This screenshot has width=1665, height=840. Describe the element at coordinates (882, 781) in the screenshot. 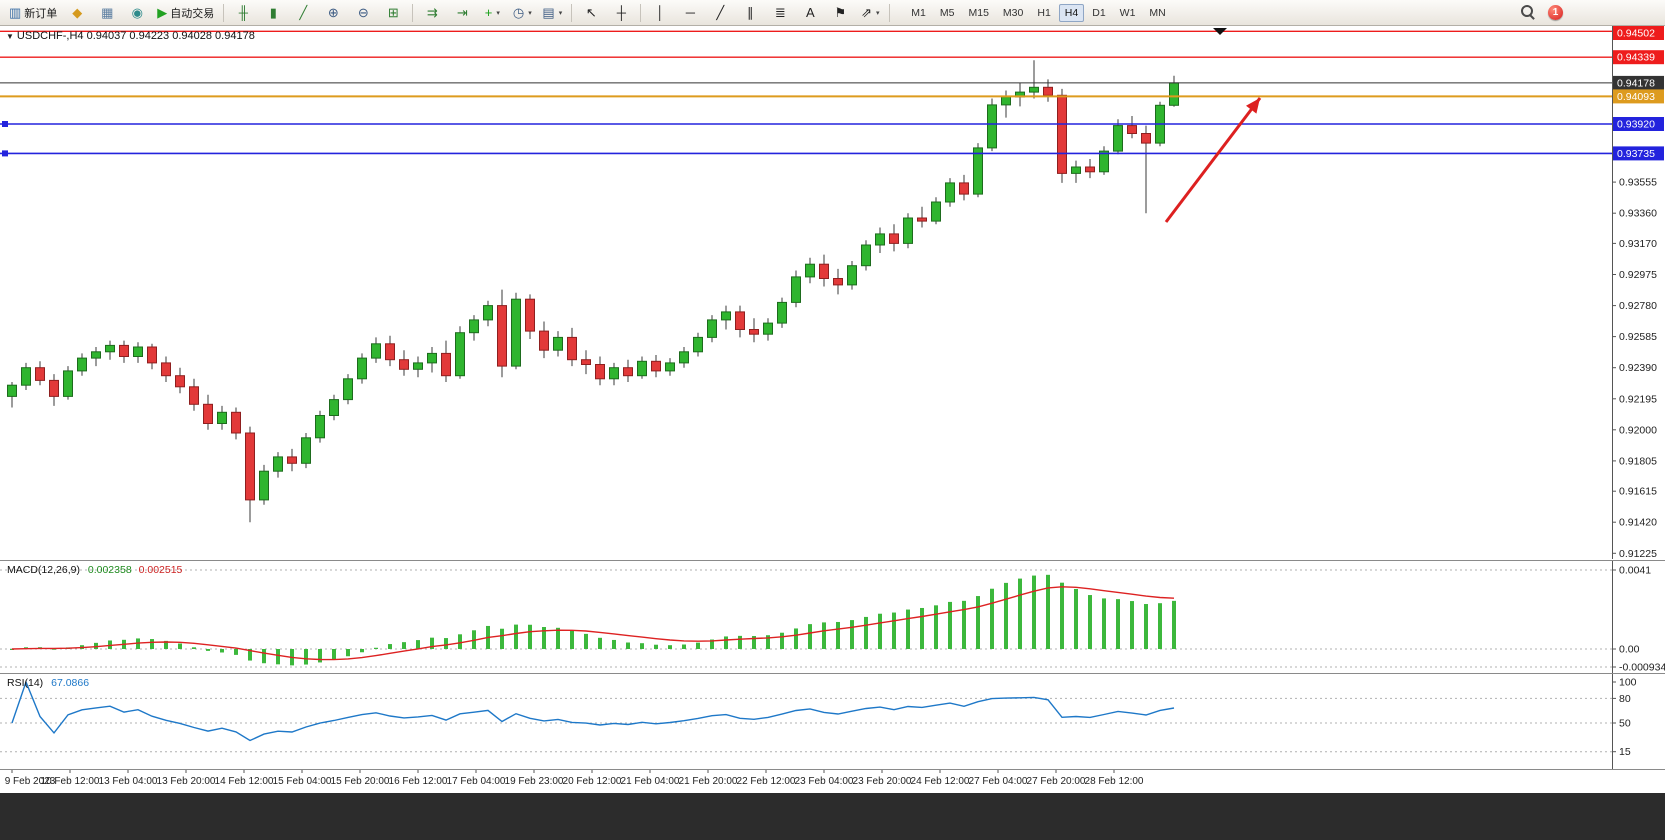

I see `svg-text: 23 Feb 20:00` at that location.